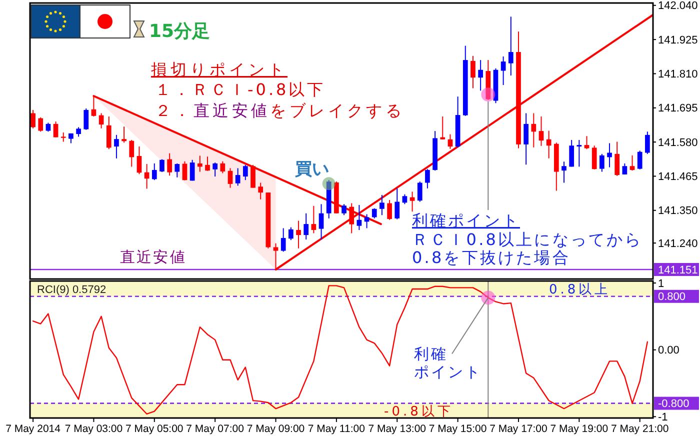  Describe the element at coordinates (663, 418) in the screenshot. I see `ytick-label: -1` at that location.